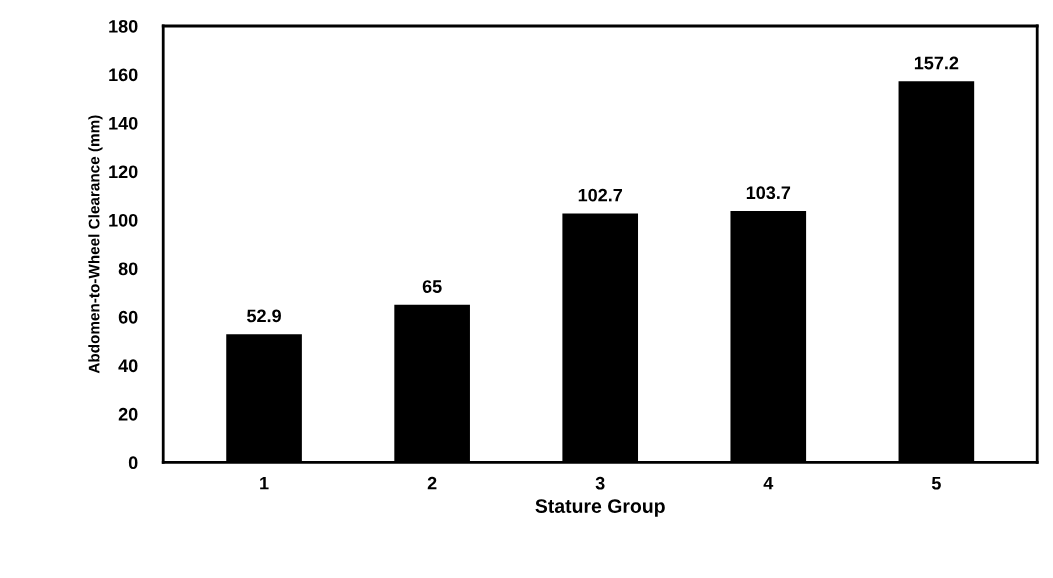 This screenshot has height=578, width=1053. What do you see at coordinates (123, 220) in the screenshot?
I see `y-tick-label: 100` at bounding box center [123, 220].